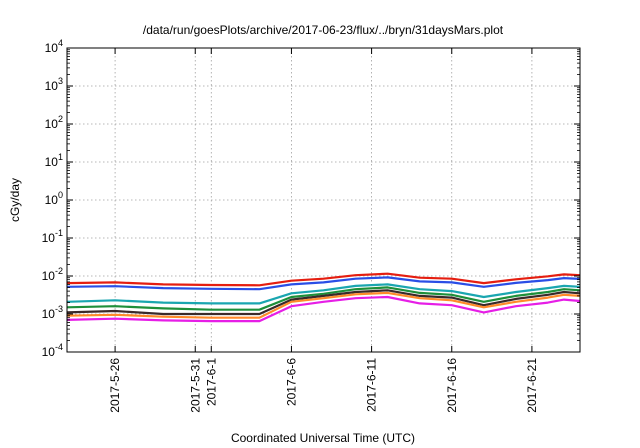 The width and height of the screenshot is (640, 448). I want to click on x-tick-label: 2017-6-1, so click(211, 382).